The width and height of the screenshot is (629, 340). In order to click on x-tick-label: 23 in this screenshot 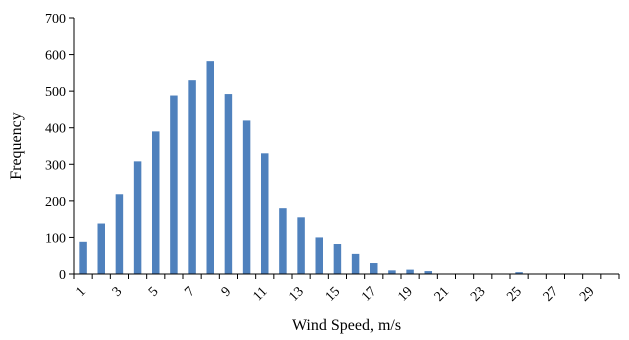, I will do `click(478, 294)`.